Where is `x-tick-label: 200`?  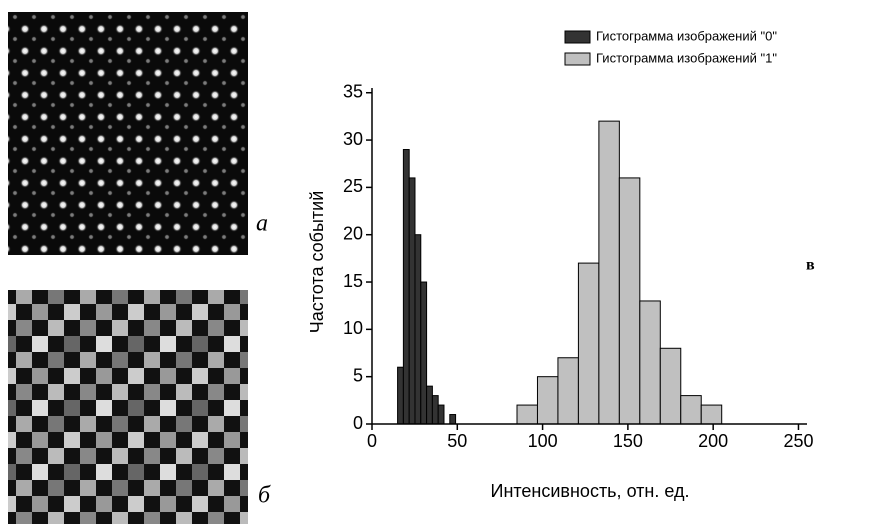
x-tick-label: 200 is located at coordinates (713, 441).